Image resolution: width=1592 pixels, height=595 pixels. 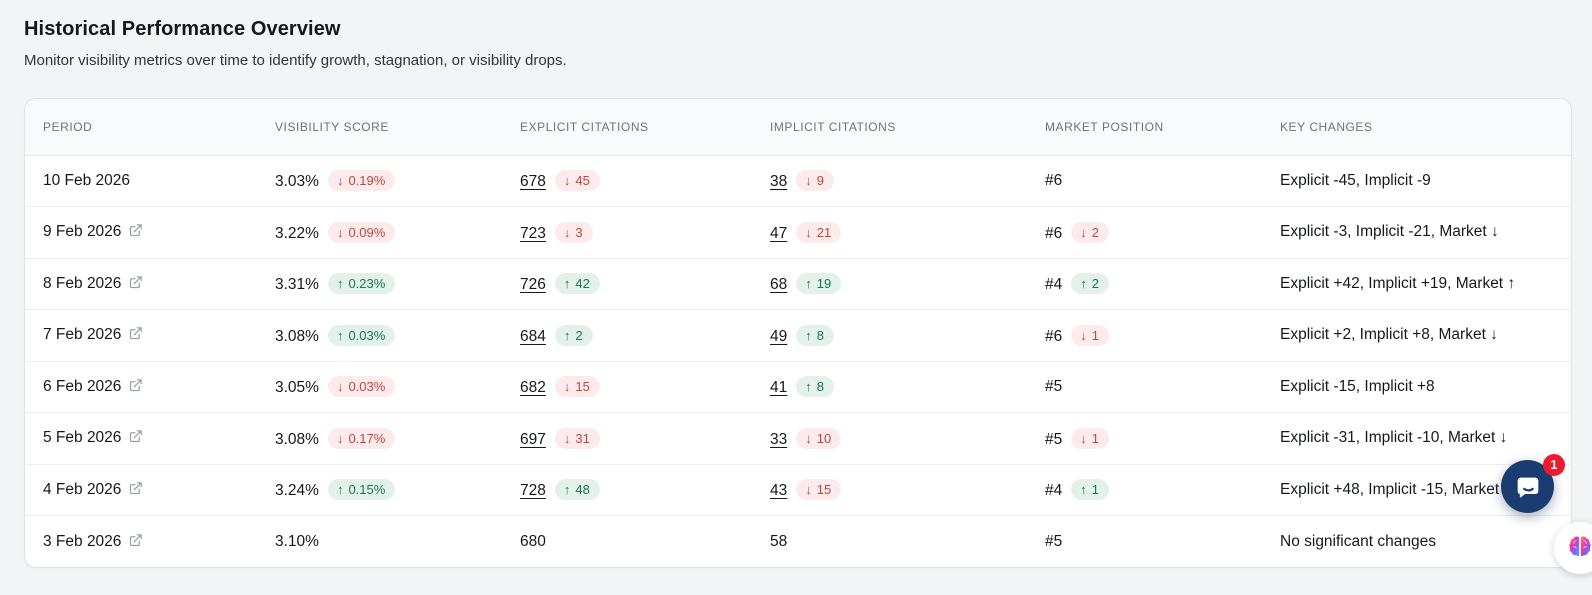 I want to click on brain-extension-button, so click(x=1573, y=548).